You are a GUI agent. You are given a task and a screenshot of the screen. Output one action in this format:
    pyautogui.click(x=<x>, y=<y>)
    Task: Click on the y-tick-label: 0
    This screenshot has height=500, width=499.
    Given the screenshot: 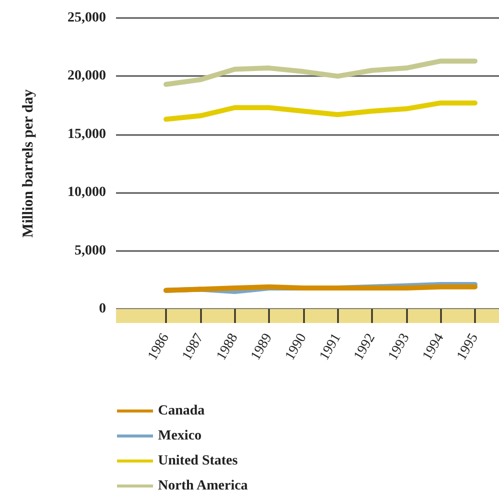 What is the action you would take?
    pyautogui.click(x=102, y=309)
    